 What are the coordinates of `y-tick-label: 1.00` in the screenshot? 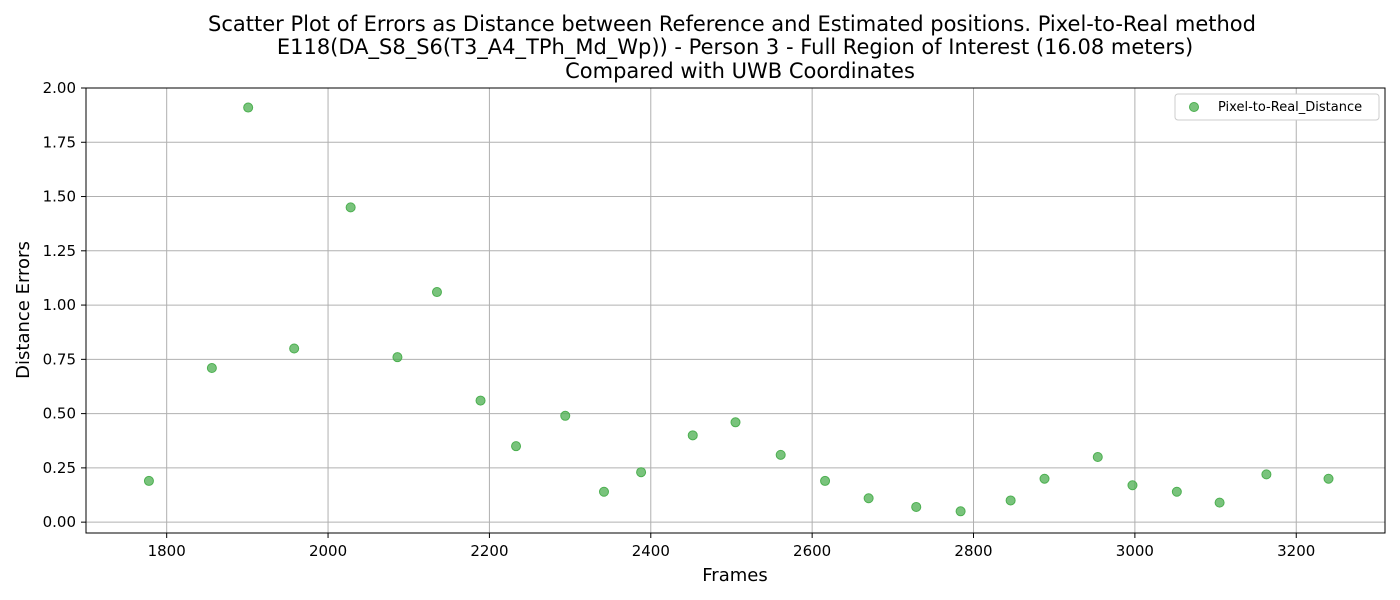 It's located at (59, 305).